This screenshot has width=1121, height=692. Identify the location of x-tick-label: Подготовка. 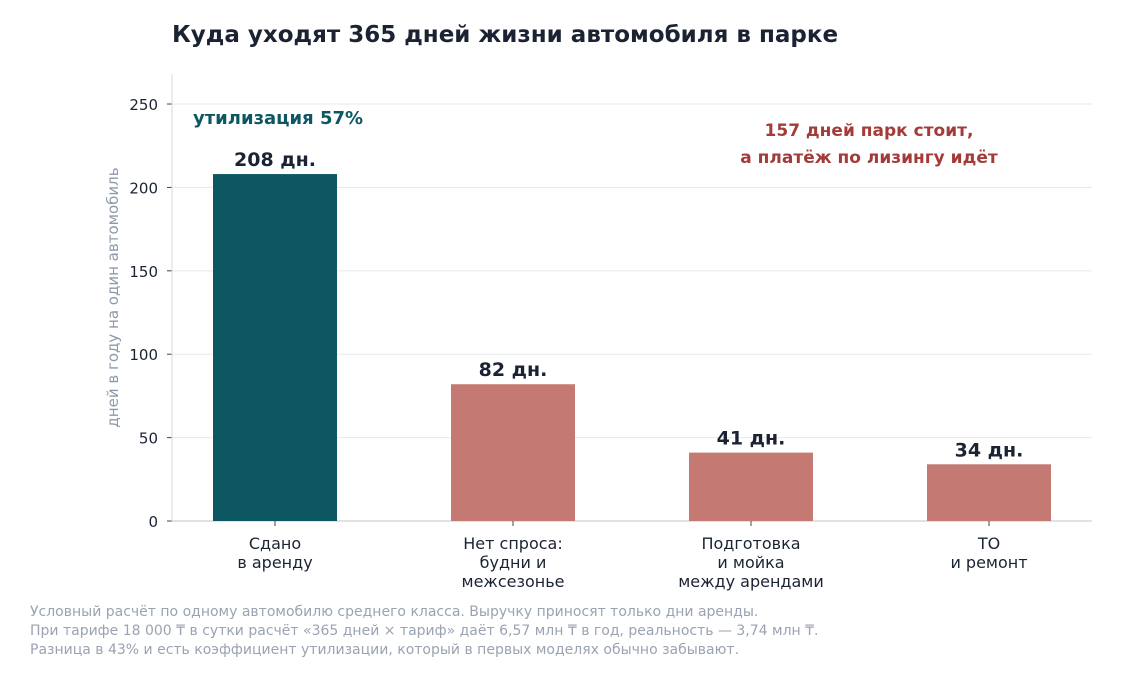
(750, 543).